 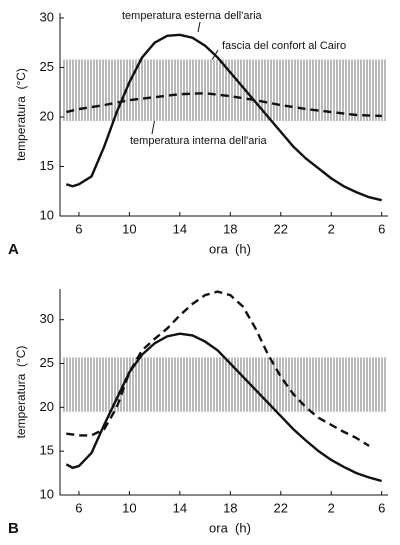 I want to click on panel-label: B, so click(x=13, y=528).